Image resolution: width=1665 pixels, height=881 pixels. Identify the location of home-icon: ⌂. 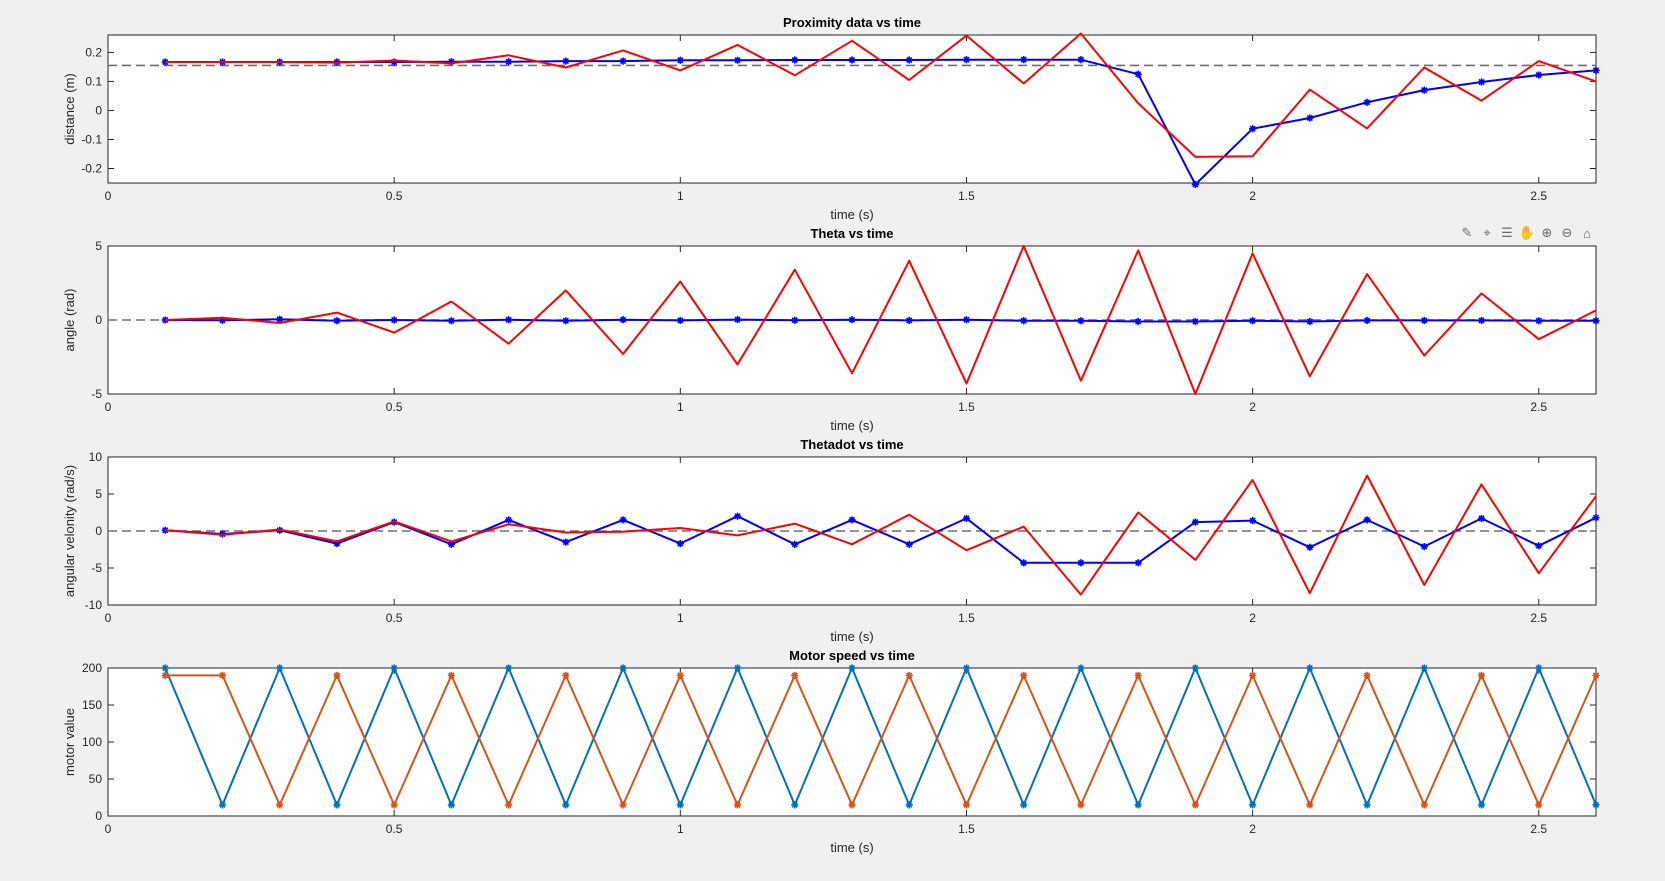
(1587, 233).